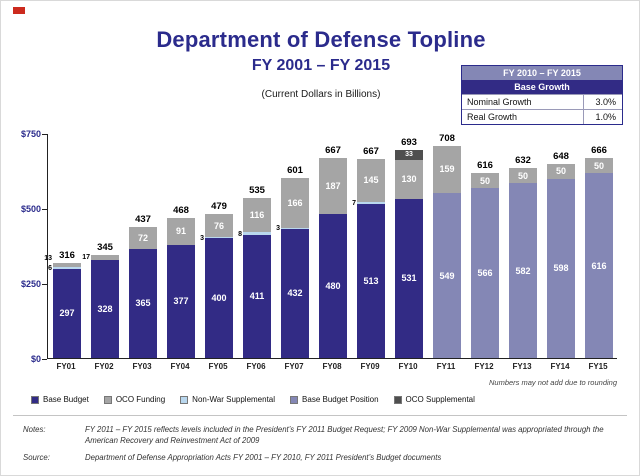 The width and height of the screenshot is (640, 476). I want to click on x-axis-label: FY09, so click(370, 366).